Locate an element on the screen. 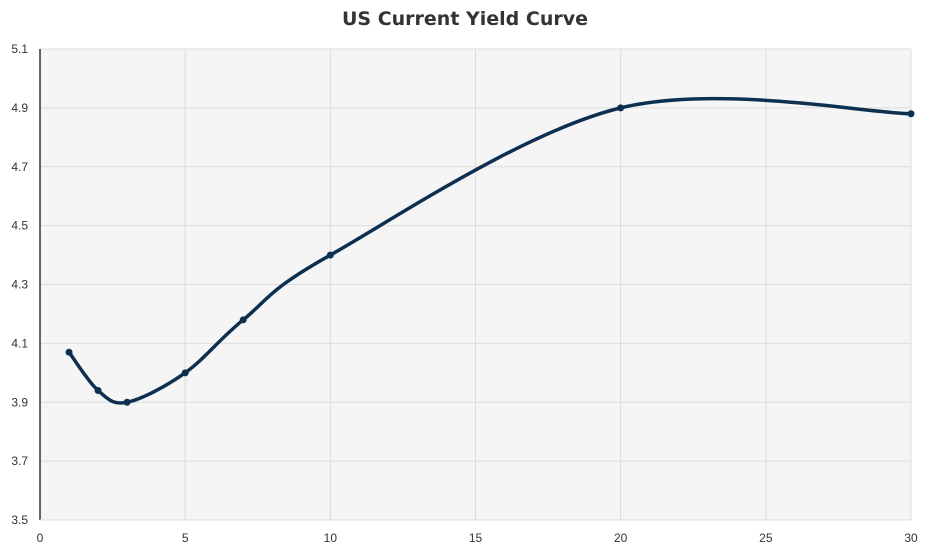  chart-title: US Current Yield Curve is located at coordinates (465, 19).